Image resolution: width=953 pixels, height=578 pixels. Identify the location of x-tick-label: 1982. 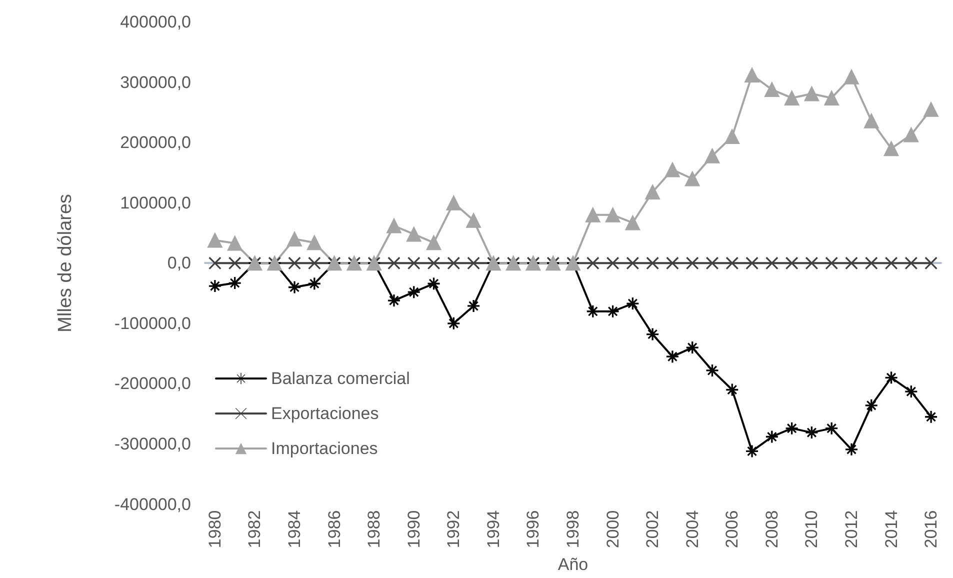
(254, 529).